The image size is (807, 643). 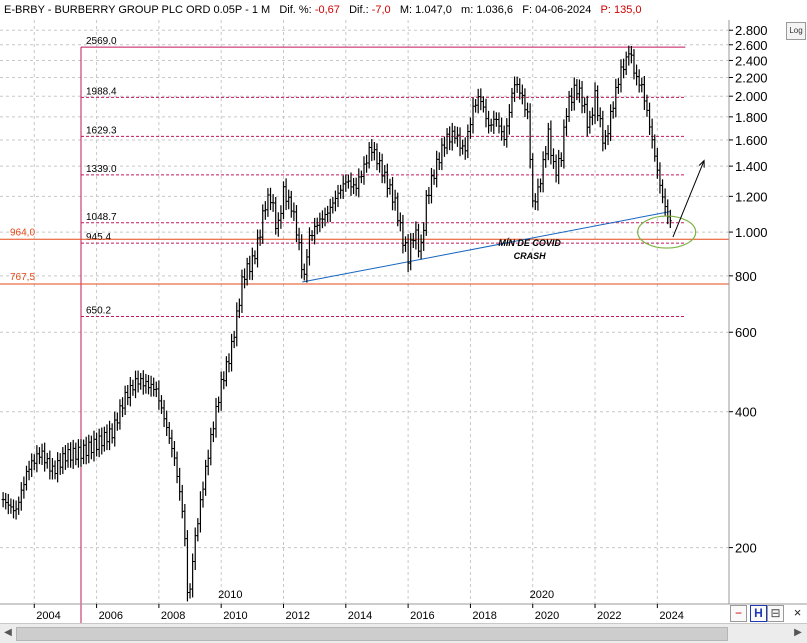 I want to click on annotations: MÍN DE COVID CRASH, so click(x=601, y=210).